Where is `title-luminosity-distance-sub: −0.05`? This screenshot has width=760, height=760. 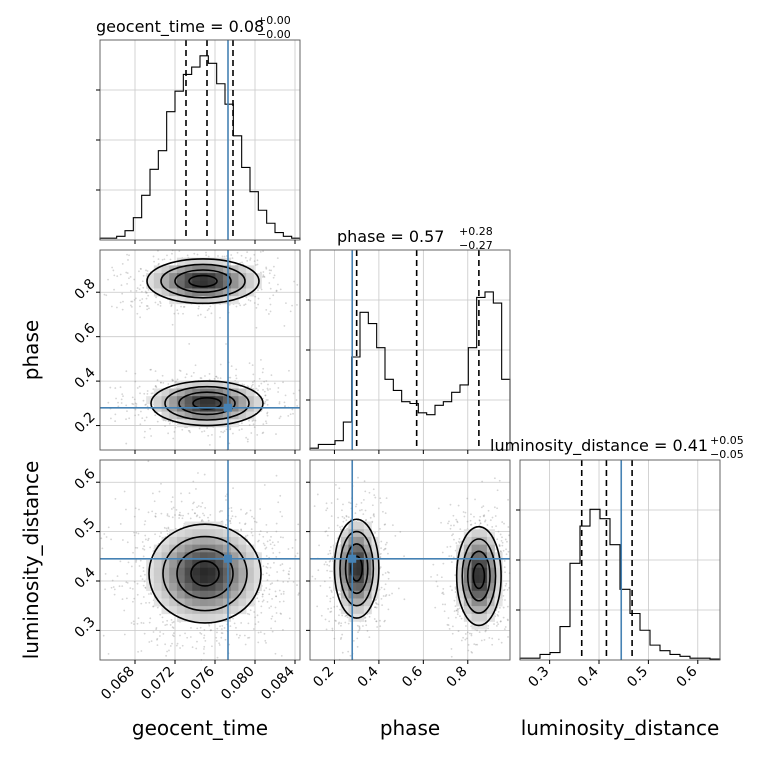 title-luminosity-distance-sub: −0.05 is located at coordinates (727, 454).